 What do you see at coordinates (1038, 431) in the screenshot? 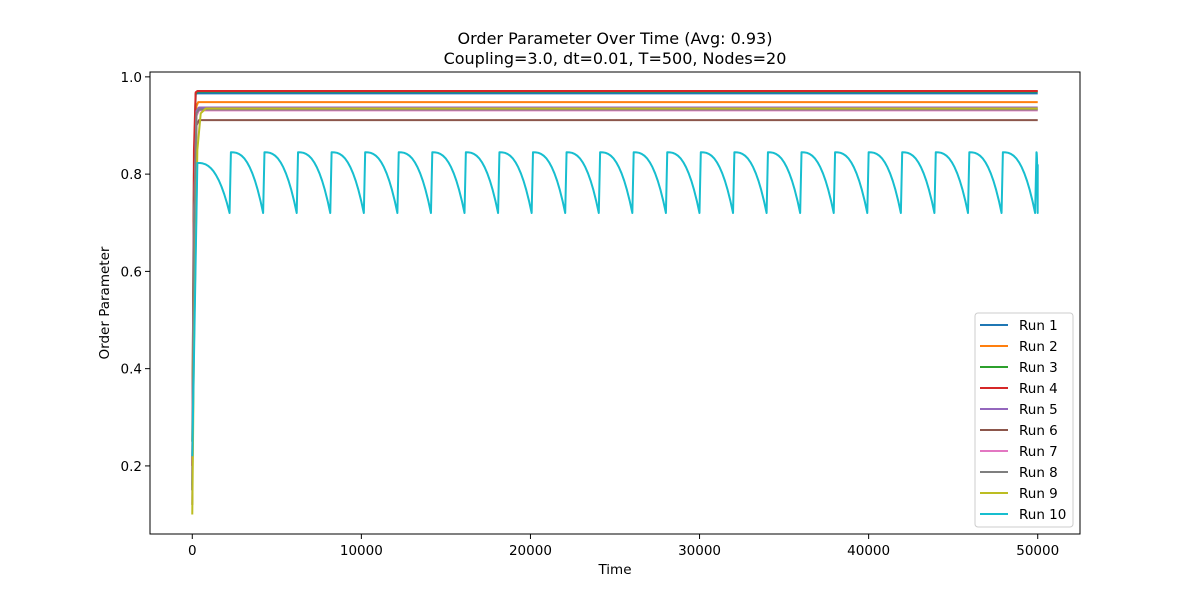
I see `legend-label-run-6: Run 6` at bounding box center [1038, 431].